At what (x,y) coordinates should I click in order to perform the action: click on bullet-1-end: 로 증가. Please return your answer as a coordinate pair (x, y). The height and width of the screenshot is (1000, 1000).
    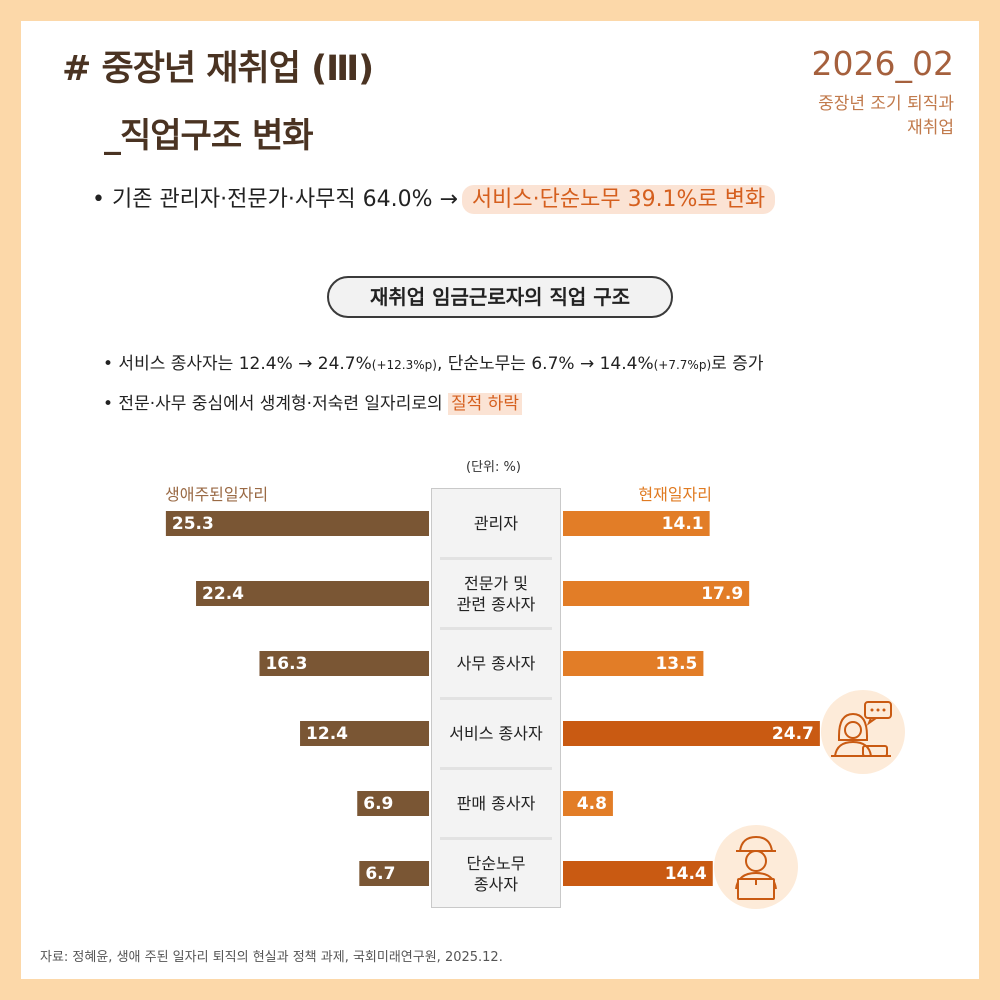
    Looking at the image, I should click on (737, 364).